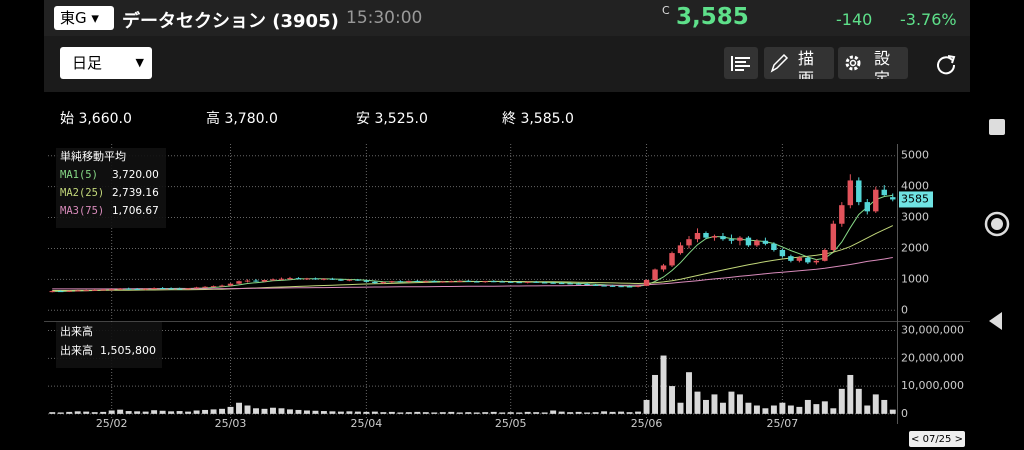  I want to click on home-button, so click(997, 224).